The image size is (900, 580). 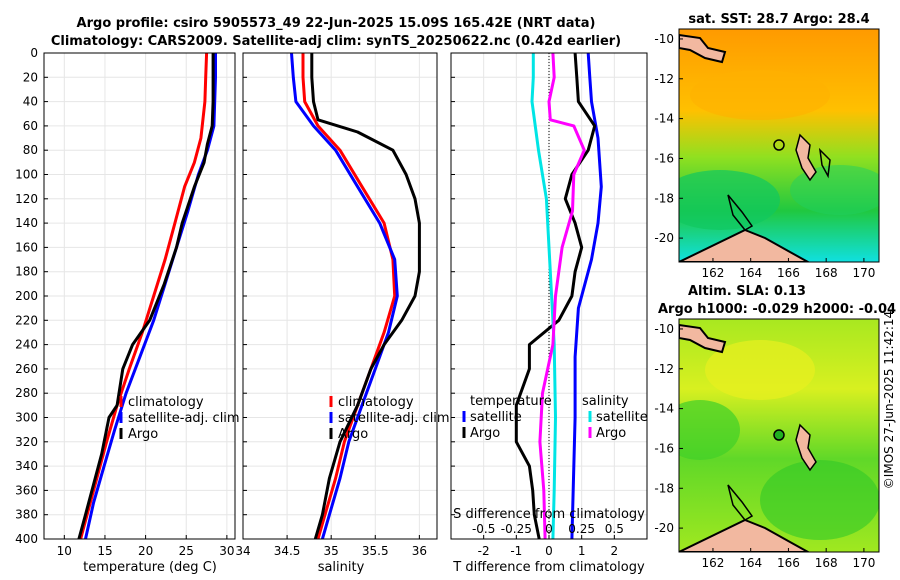 I want to click on sla-ticks: 162 164 166 168 170 -10 -12 -14 -16 -18 -20, so click(x=764, y=446).